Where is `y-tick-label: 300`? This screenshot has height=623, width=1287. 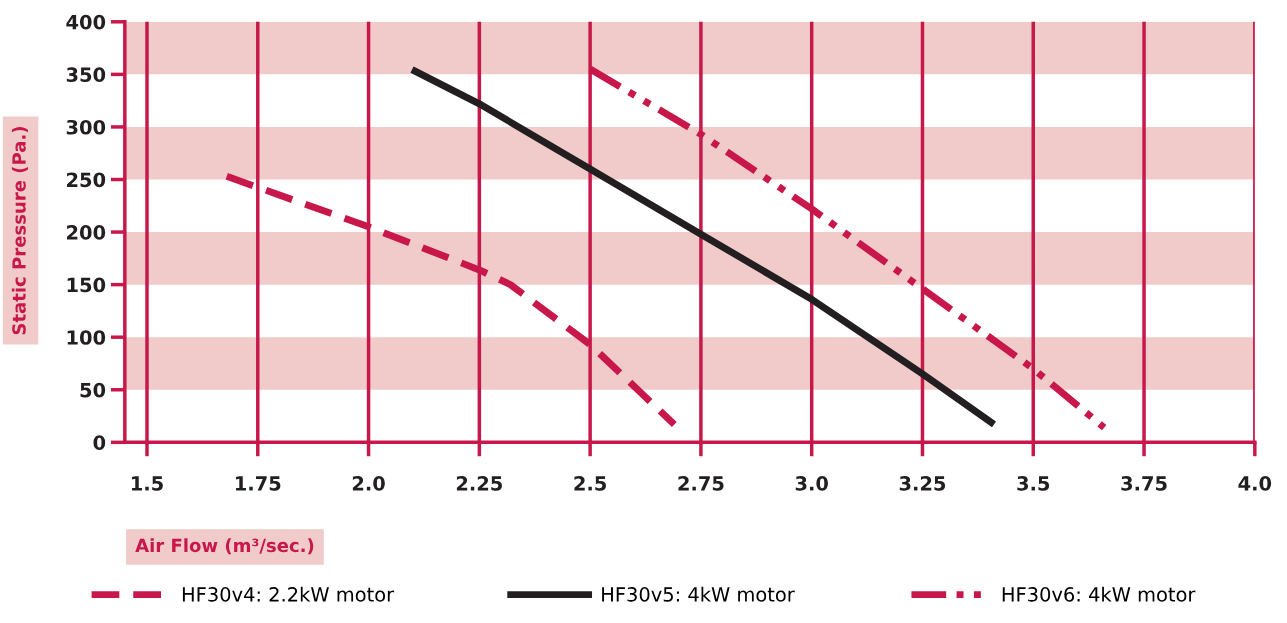
y-tick-label: 300 is located at coordinates (86, 127).